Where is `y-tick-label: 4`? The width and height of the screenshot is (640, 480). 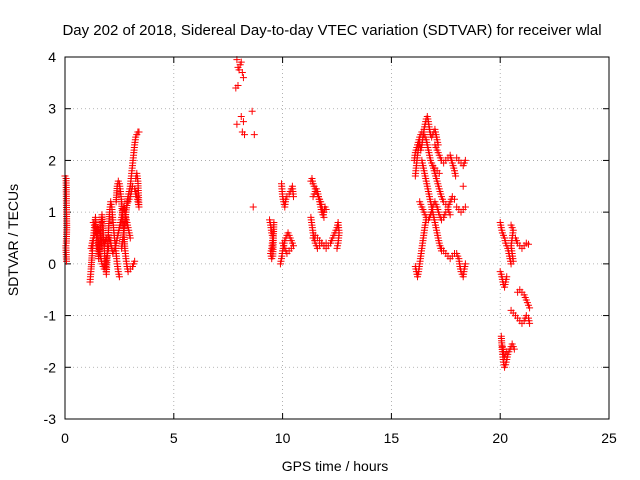
y-tick-label: 4 is located at coordinates (52, 57).